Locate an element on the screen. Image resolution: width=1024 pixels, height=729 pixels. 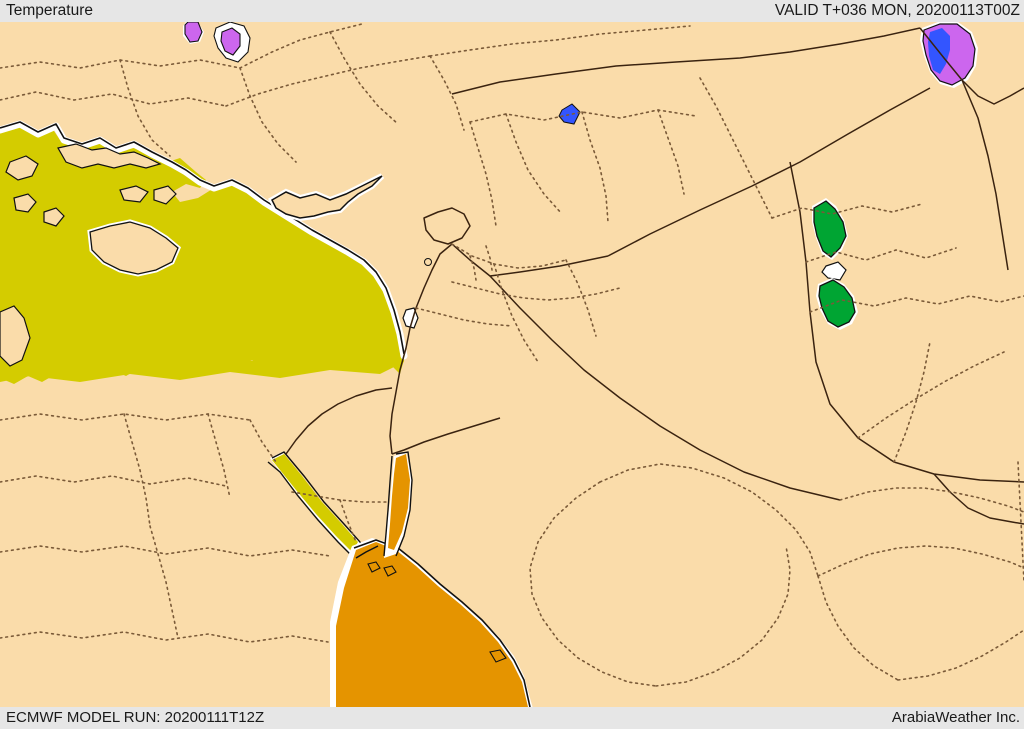
mediterranean-water-band is located at coordinates (202, 255).